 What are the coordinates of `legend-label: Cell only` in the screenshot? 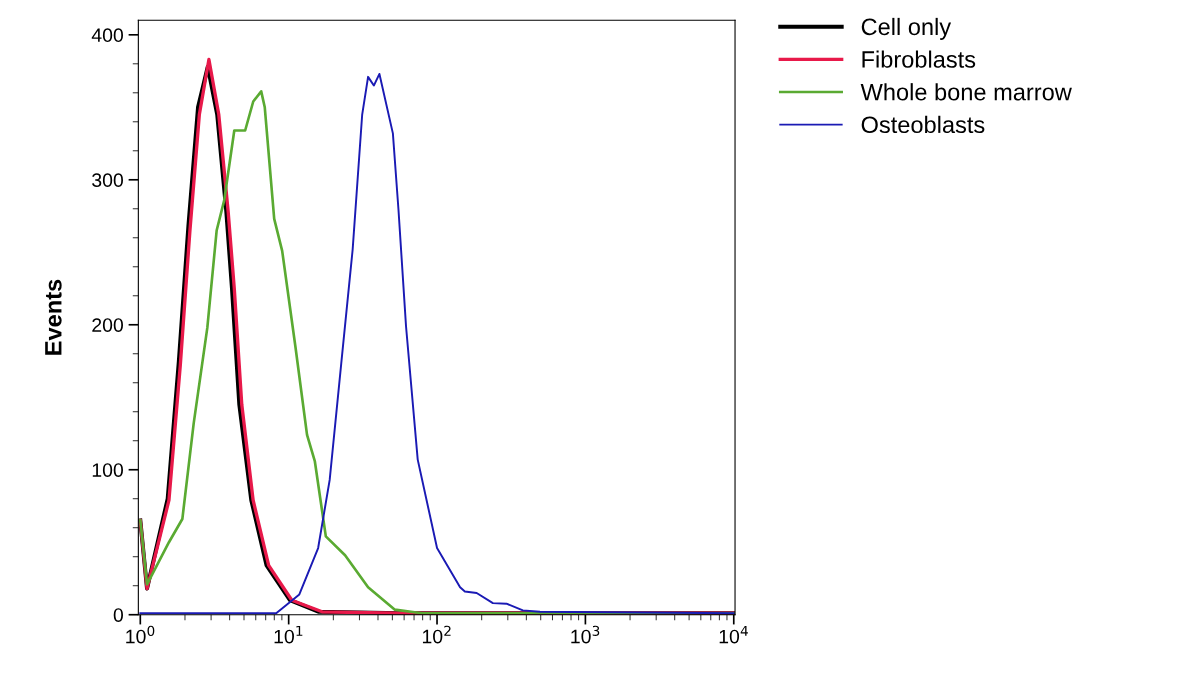 It's located at (906, 28).